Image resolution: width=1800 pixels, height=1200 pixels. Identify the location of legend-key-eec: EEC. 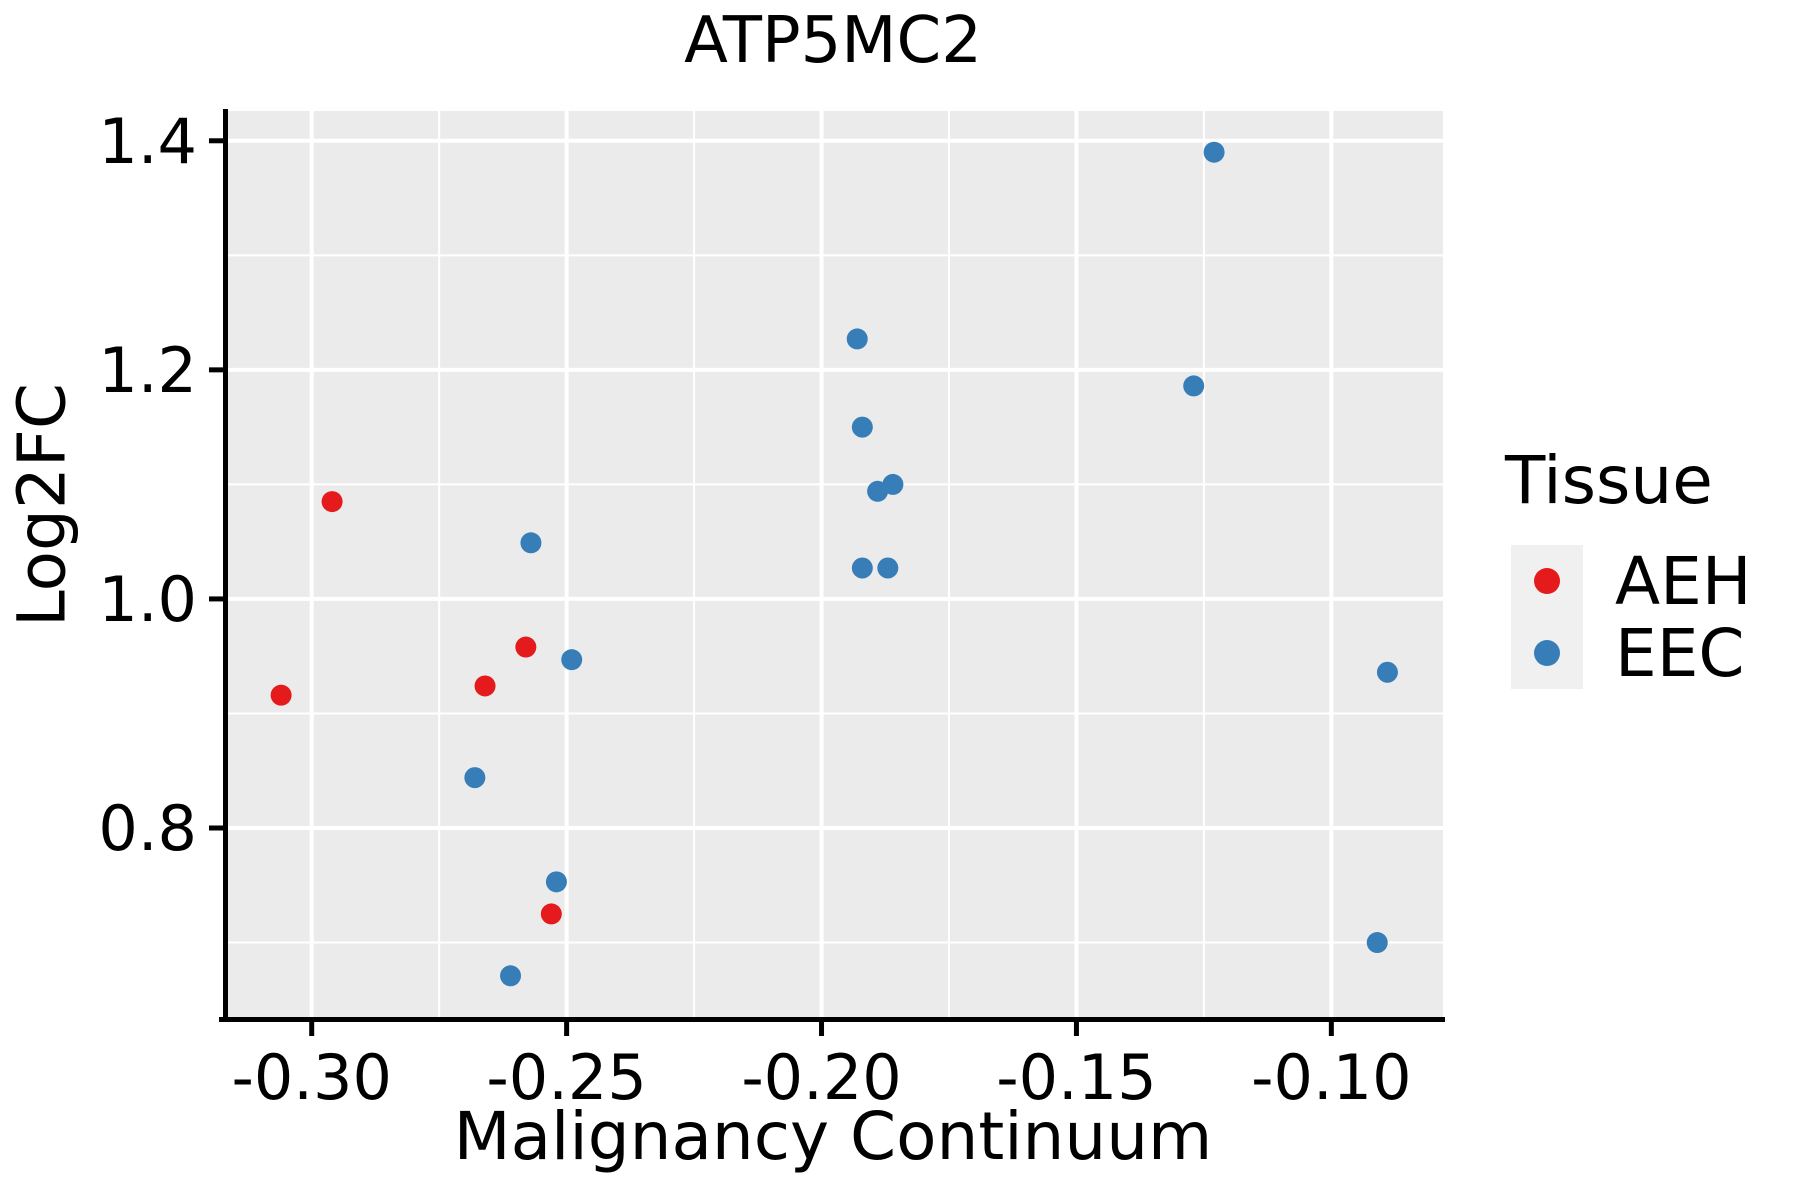
(1631, 653).